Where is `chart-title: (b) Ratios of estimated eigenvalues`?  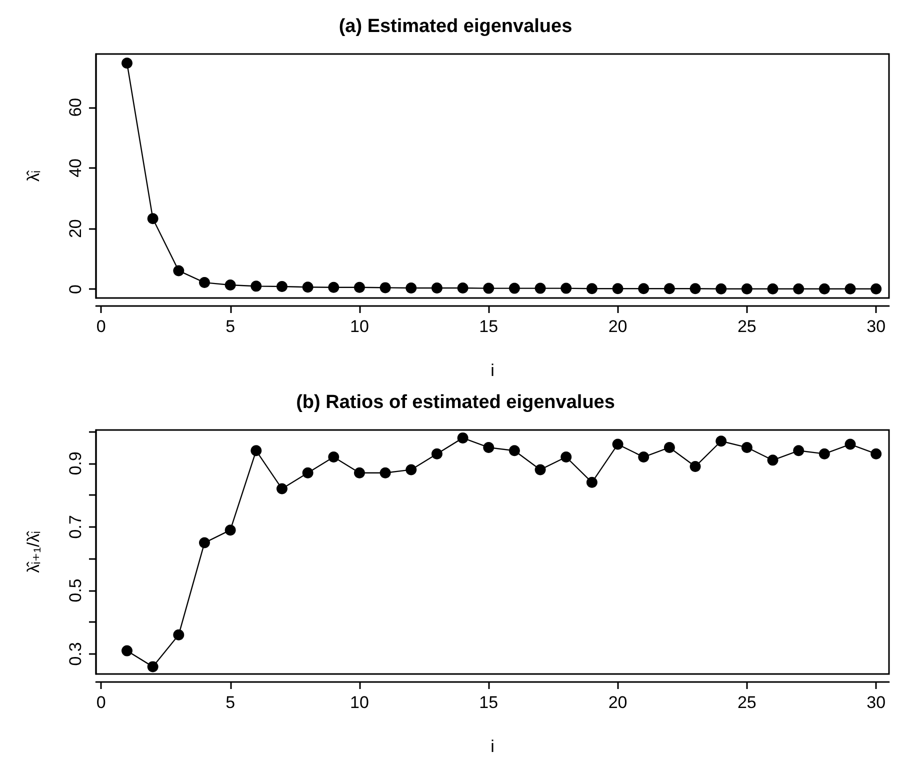
chart-title: (b) Ratios of estimated eigenvalues is located at coordinates (455, 402).